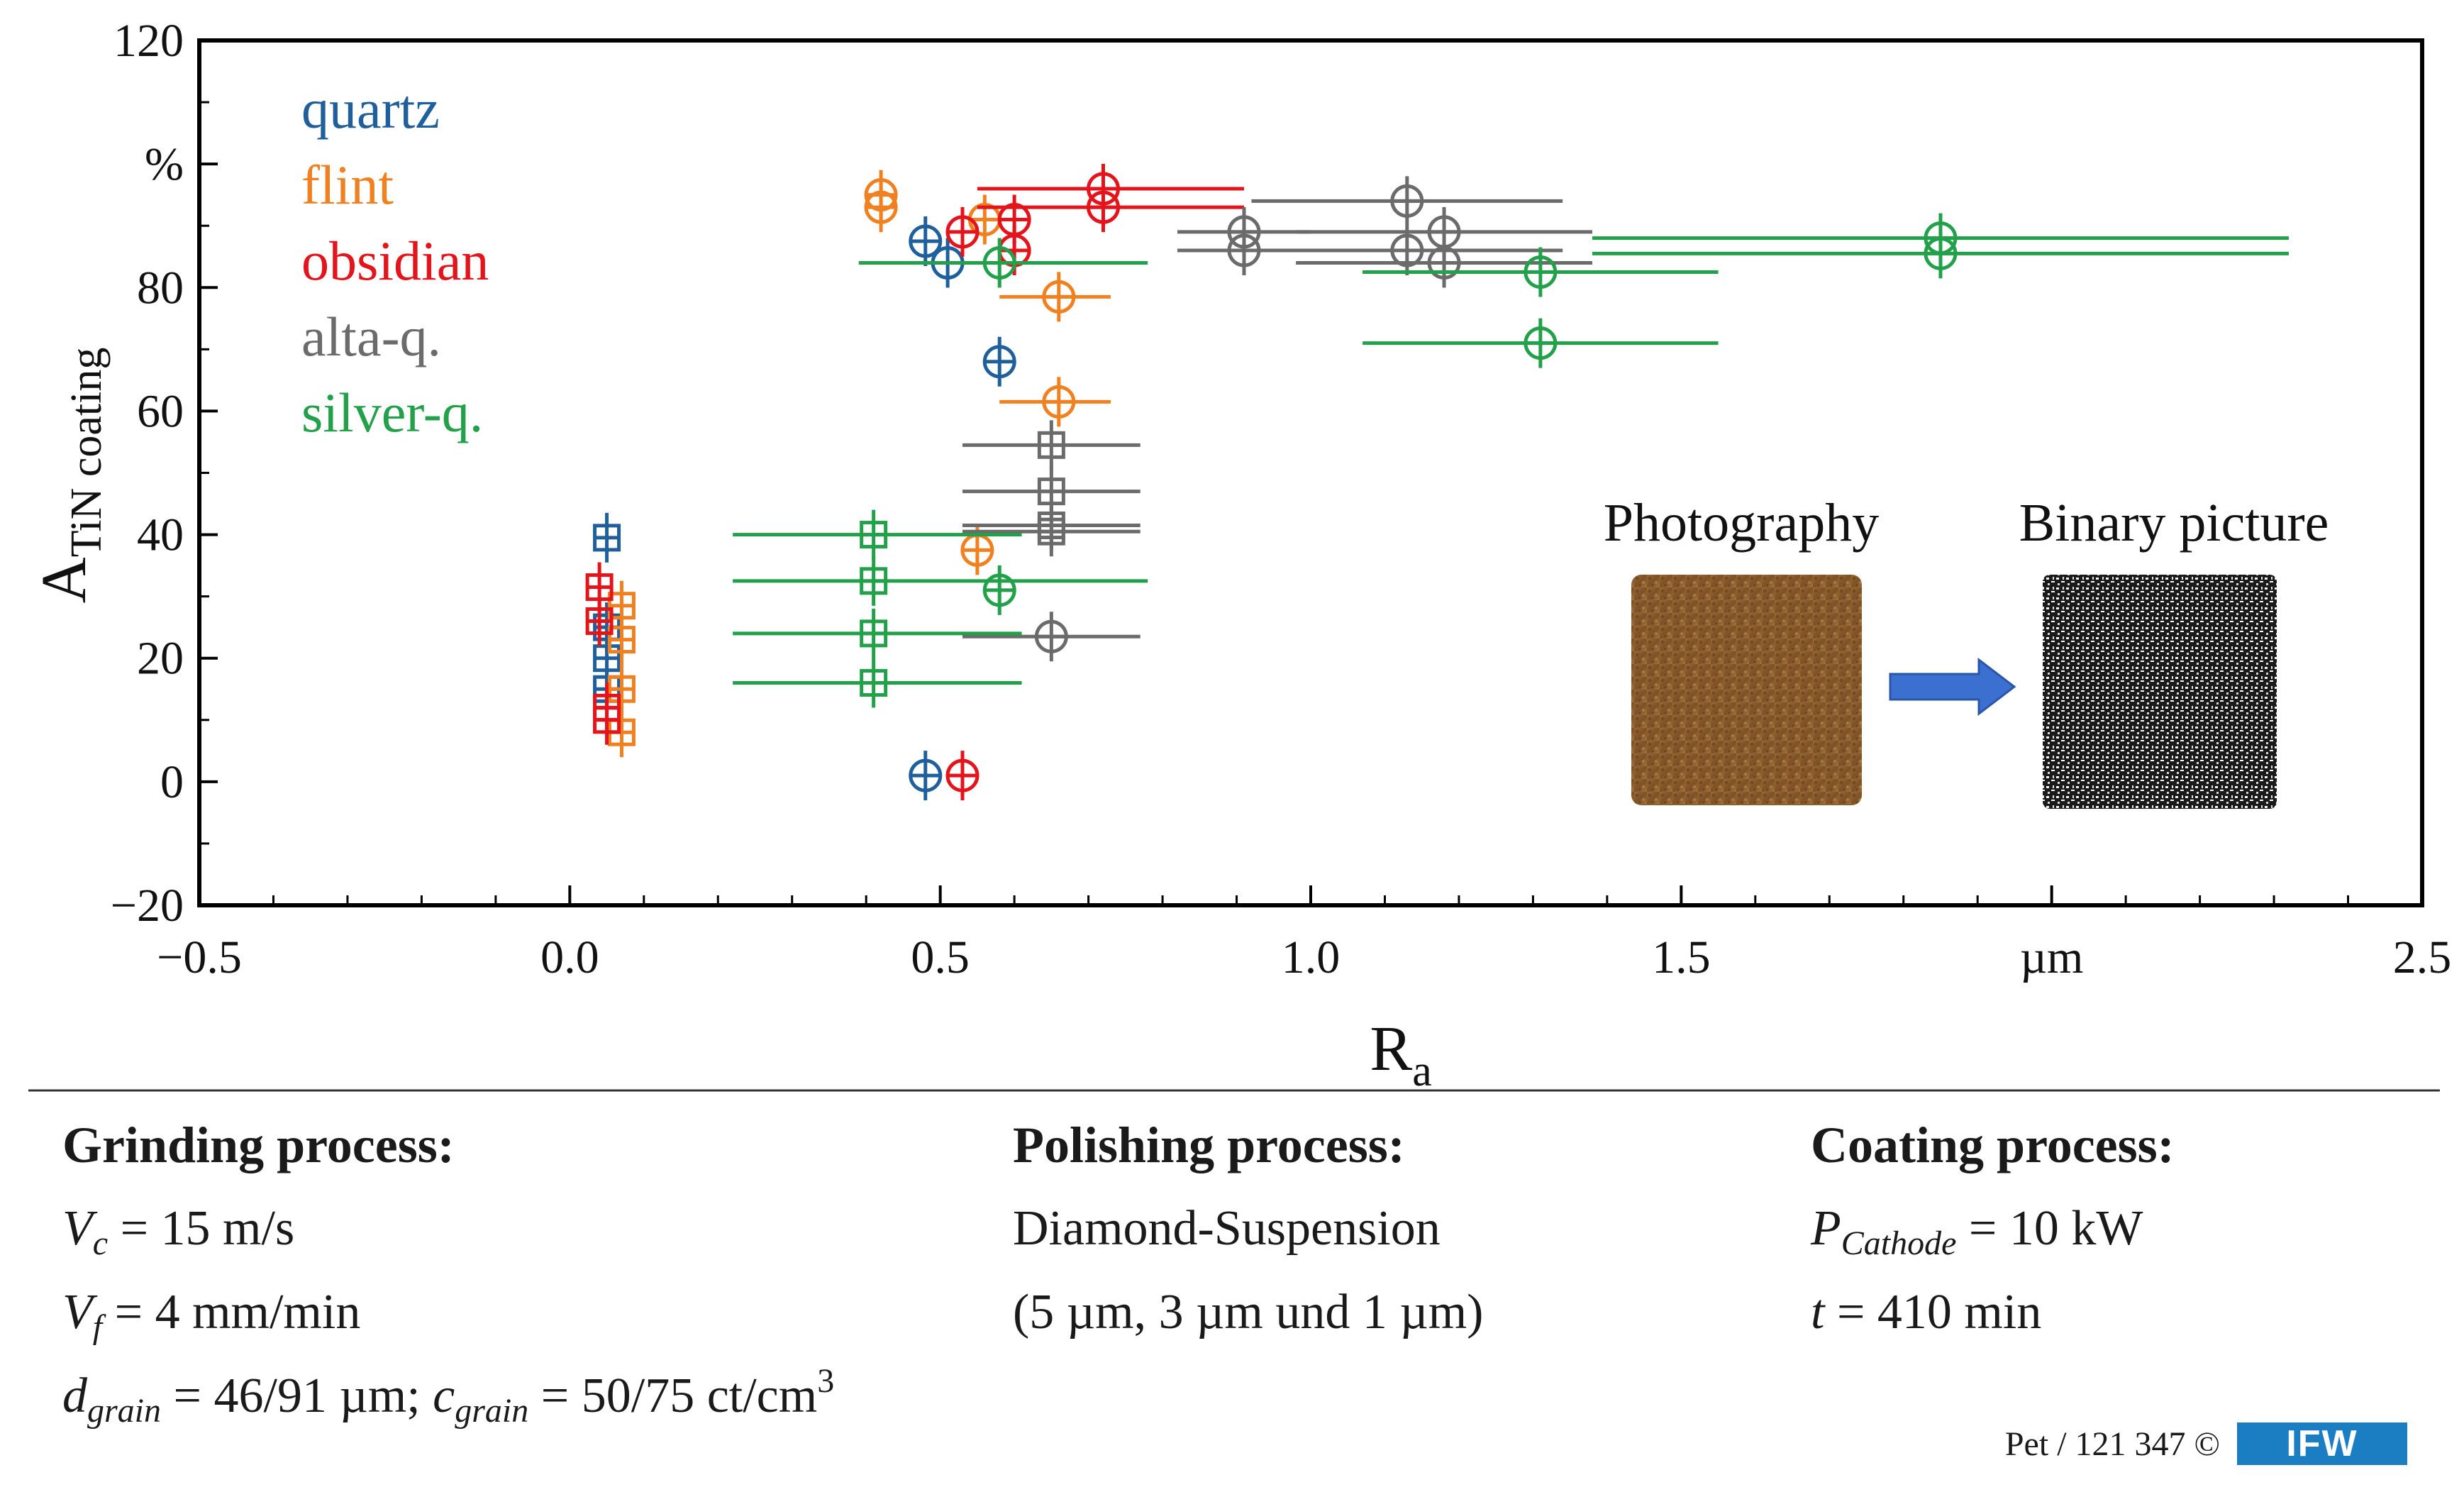 This screenshot has width=2464, height=1492. Describe the element at coordinates (1311, 958) in the screenshot. I see `x-tick-label: 1.0` at that location.